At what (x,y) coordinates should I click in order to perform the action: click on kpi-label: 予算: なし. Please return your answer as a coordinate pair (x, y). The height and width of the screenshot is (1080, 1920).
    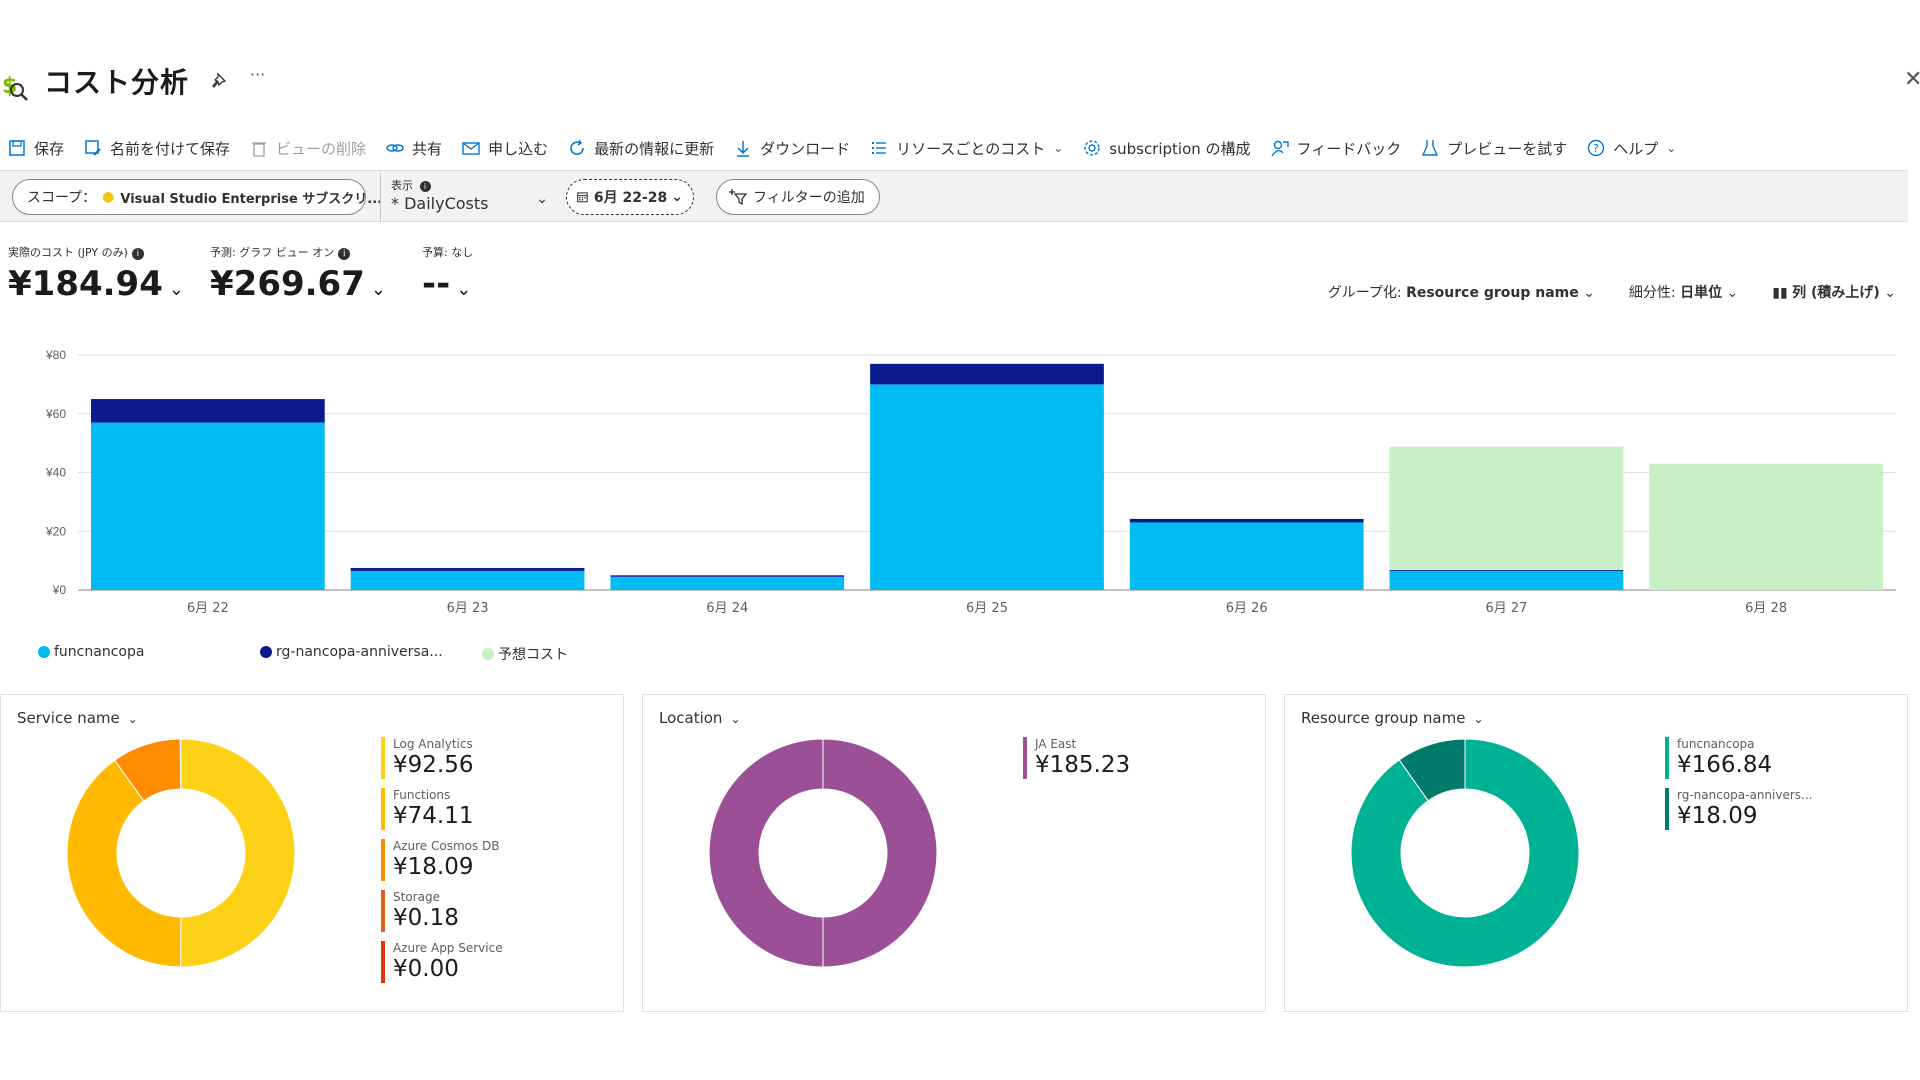
    Looking at the image, I should click on (448, 252).